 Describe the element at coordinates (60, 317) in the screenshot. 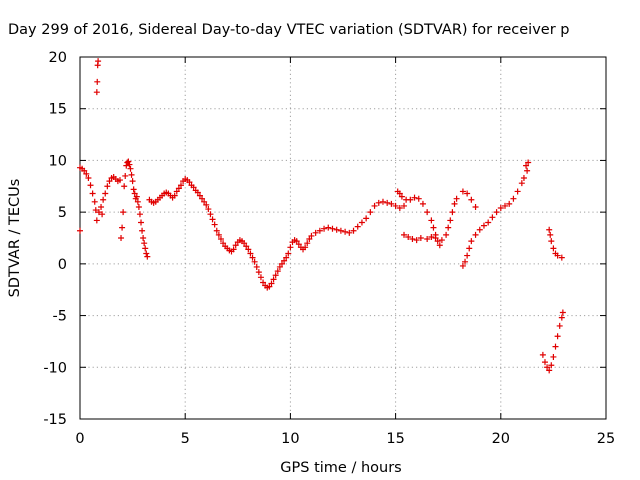

I see `y-tick-label: -5` at that location.